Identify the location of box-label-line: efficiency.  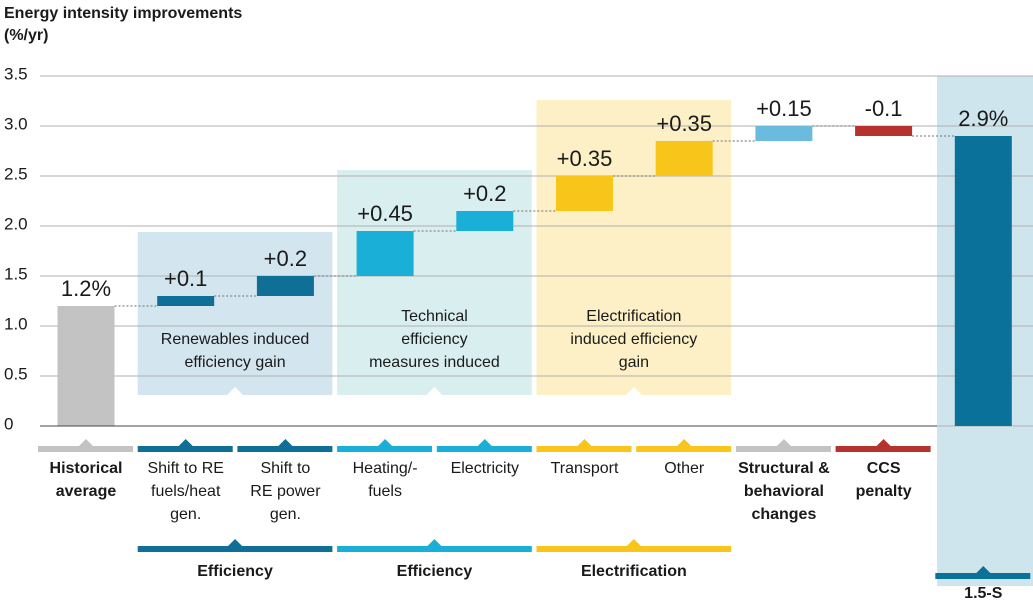
(434, 339).